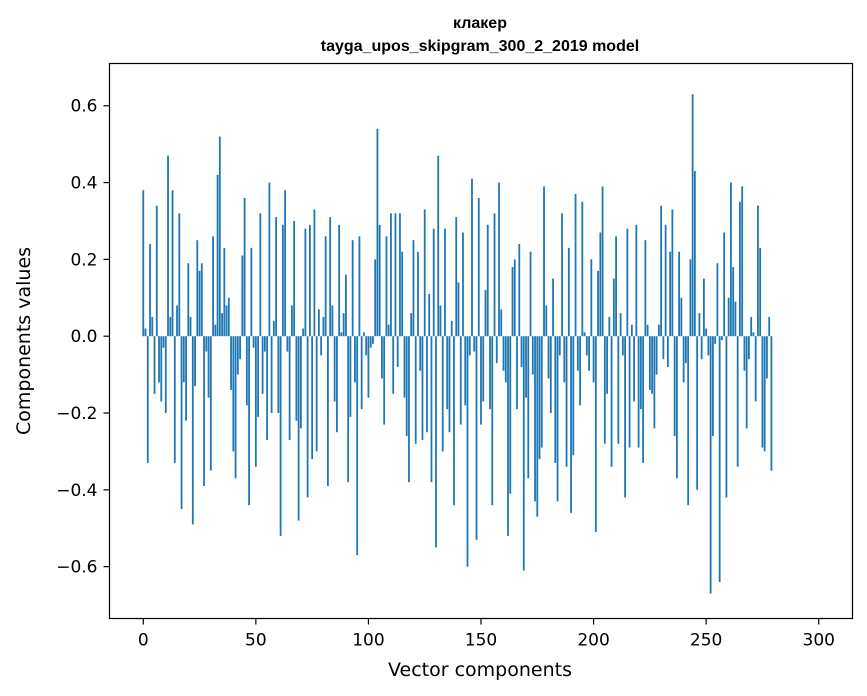 The image size is (867, 696). I want to click on x-tick-label: 300, so click(819, 641).